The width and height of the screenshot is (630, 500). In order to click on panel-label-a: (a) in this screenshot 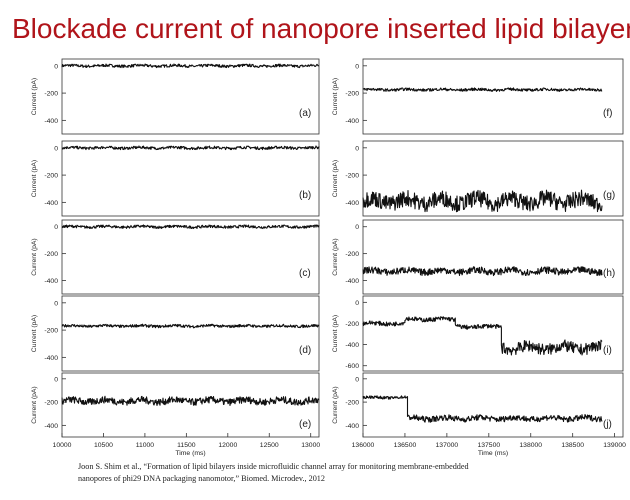, I will do `click(305, 113)`.